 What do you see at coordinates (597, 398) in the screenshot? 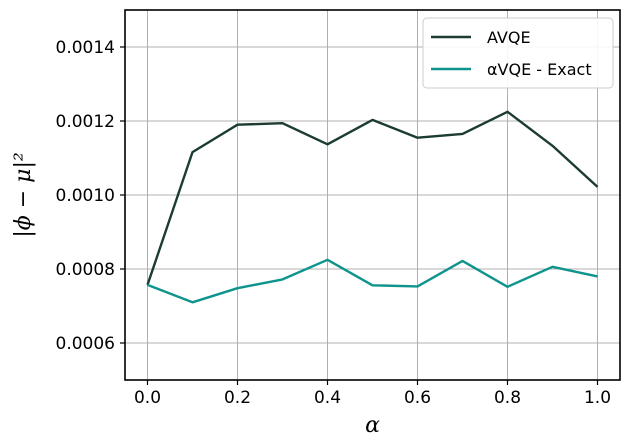
I see `x-tick-label: 1.0` at bounding box center [597, 398].